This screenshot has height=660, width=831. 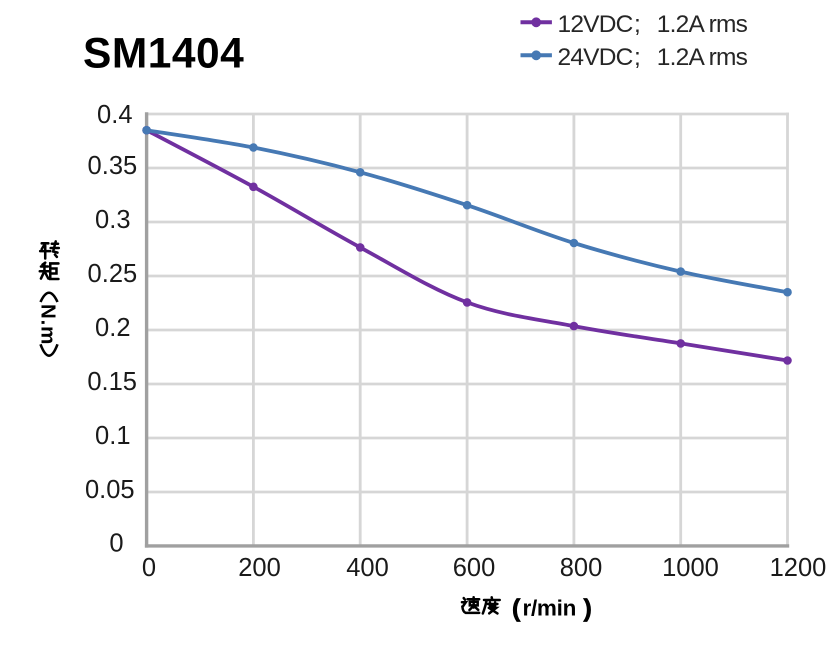 What do you see at coordinates (163, 54) in the screenshot?
I see `svg-text: SM1404` at bounding box center [163, 54].